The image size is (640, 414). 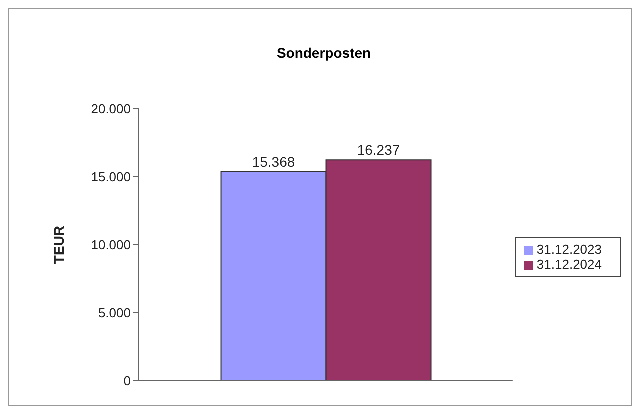 What do you see at coordinates (111, 109) in the screenshot?
I see `y-tick-label: 20.000` at bounding box center [111, 109].